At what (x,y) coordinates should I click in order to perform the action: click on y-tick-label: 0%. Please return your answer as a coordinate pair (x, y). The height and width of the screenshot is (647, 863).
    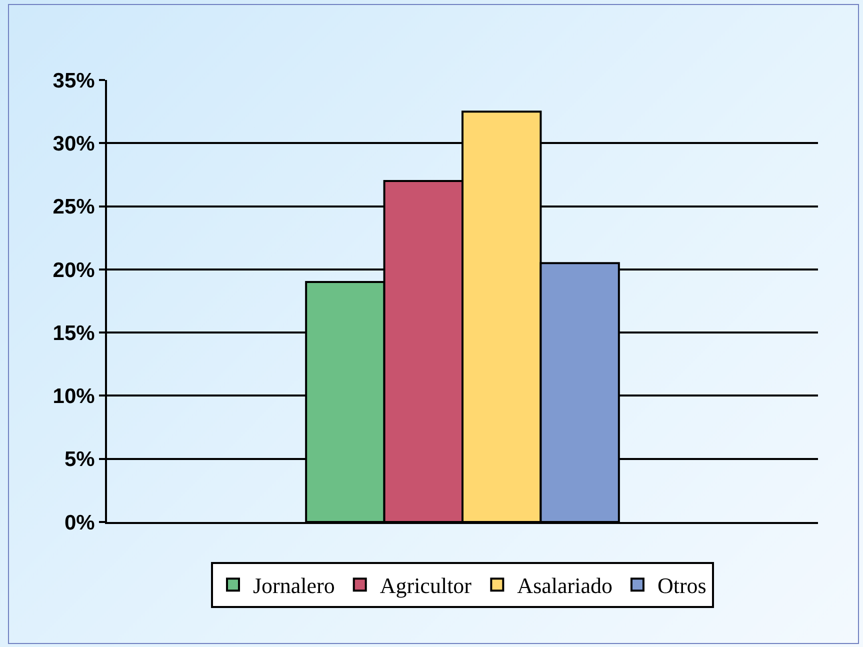
    Looking at the image, I should click on (80, 522).